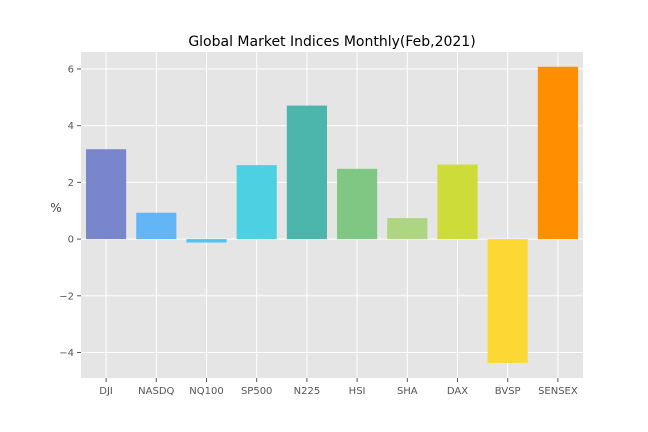  What do you see at coordinates (71, 240) in the screenshot?
I see `y-tick-label: 0` at bounding box center [71, 240].